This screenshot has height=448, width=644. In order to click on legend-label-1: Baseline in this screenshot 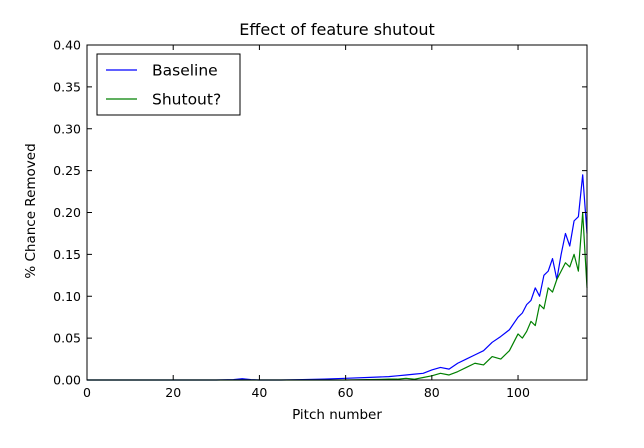, I will do `click(185, 71)`.